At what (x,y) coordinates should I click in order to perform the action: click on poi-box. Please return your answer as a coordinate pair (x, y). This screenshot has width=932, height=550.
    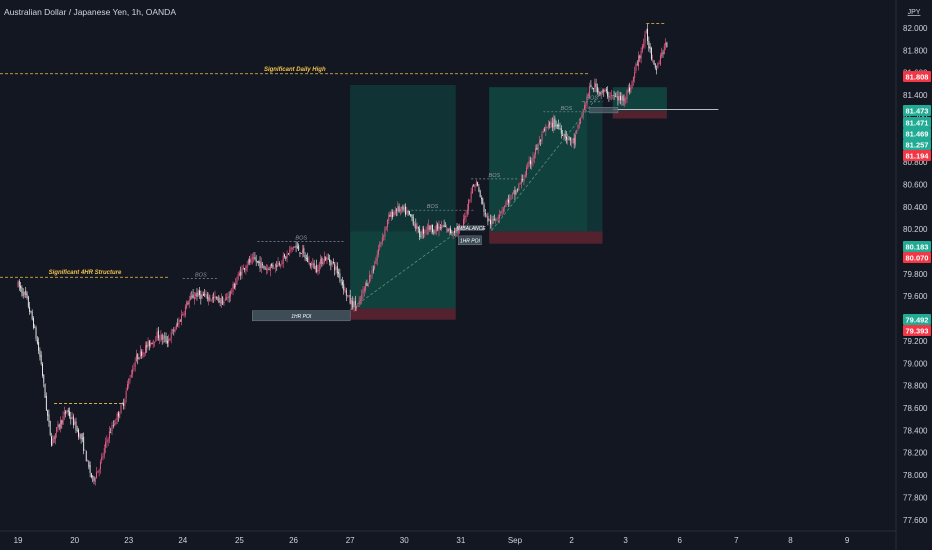
    Looking at the image, I should click on (470, 240).